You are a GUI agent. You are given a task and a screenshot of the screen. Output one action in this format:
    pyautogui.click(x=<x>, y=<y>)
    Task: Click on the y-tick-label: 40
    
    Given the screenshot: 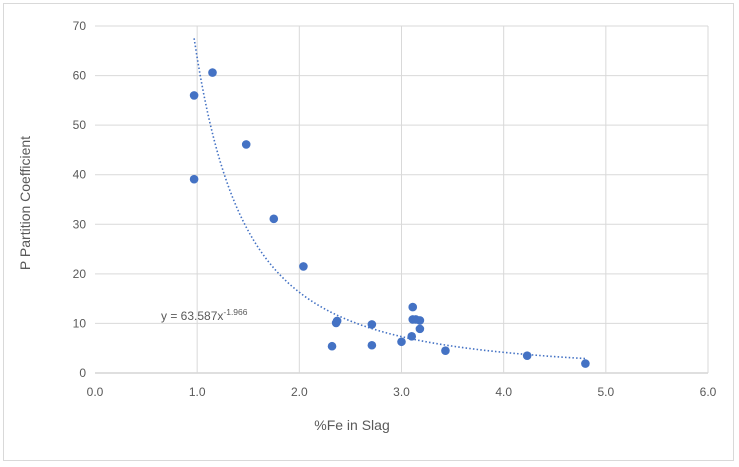 What is the action you would take?
    pyautogui.click(x=80, y=175)
    